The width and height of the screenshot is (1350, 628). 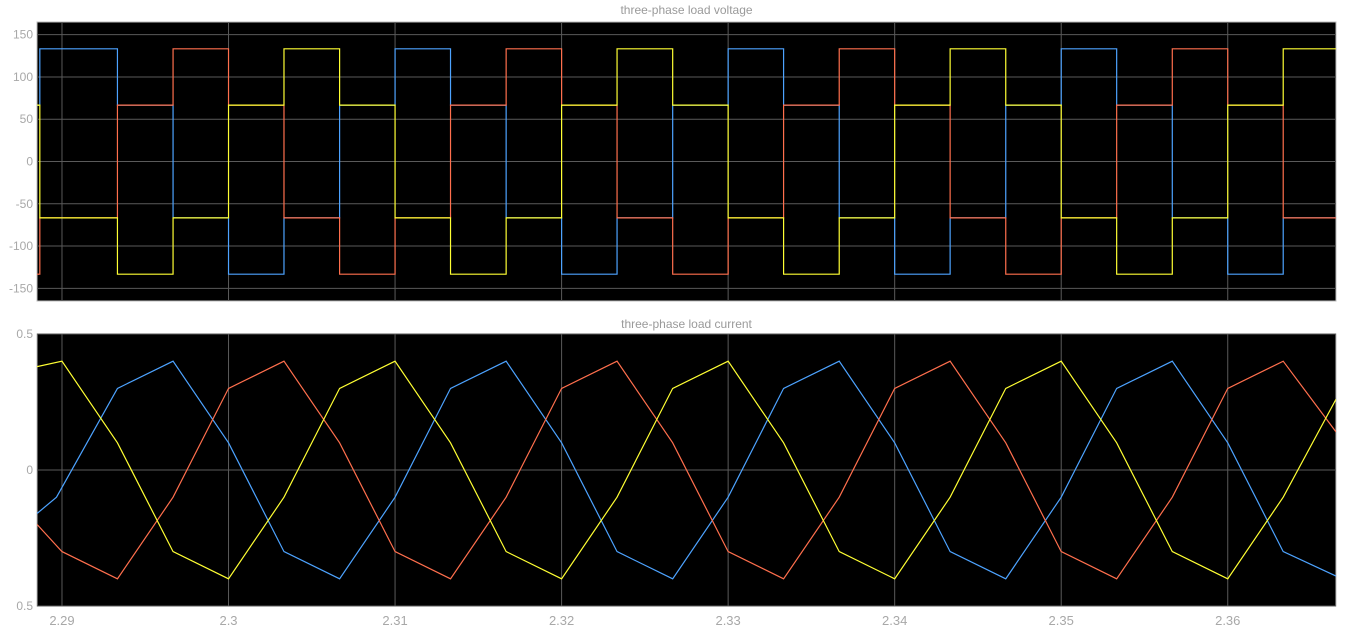 What do you see at coordinates (686, 10) in the screenshot?
I see `plot-title: three-phase load voltage` at bounding box center [686, 10].